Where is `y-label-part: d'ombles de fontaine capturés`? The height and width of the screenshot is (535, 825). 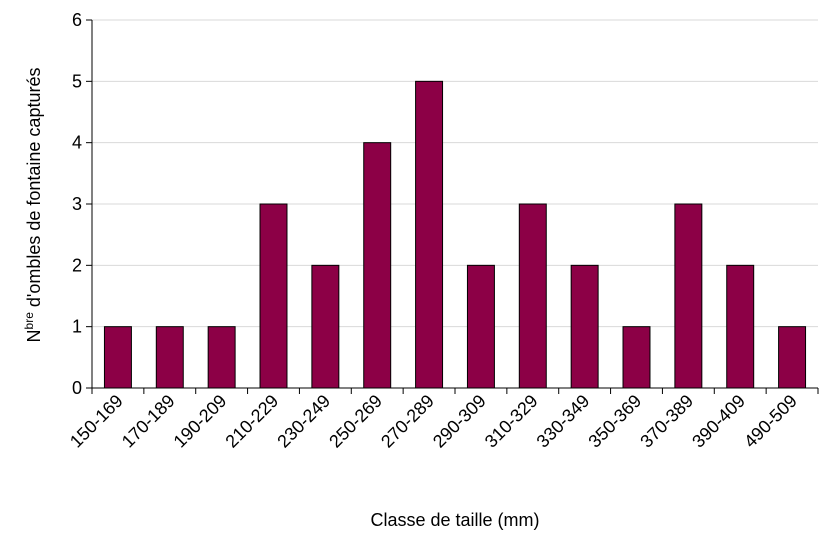
y-label-part: d'ombles de fontaine capturés is located at coordinates (34, 190).